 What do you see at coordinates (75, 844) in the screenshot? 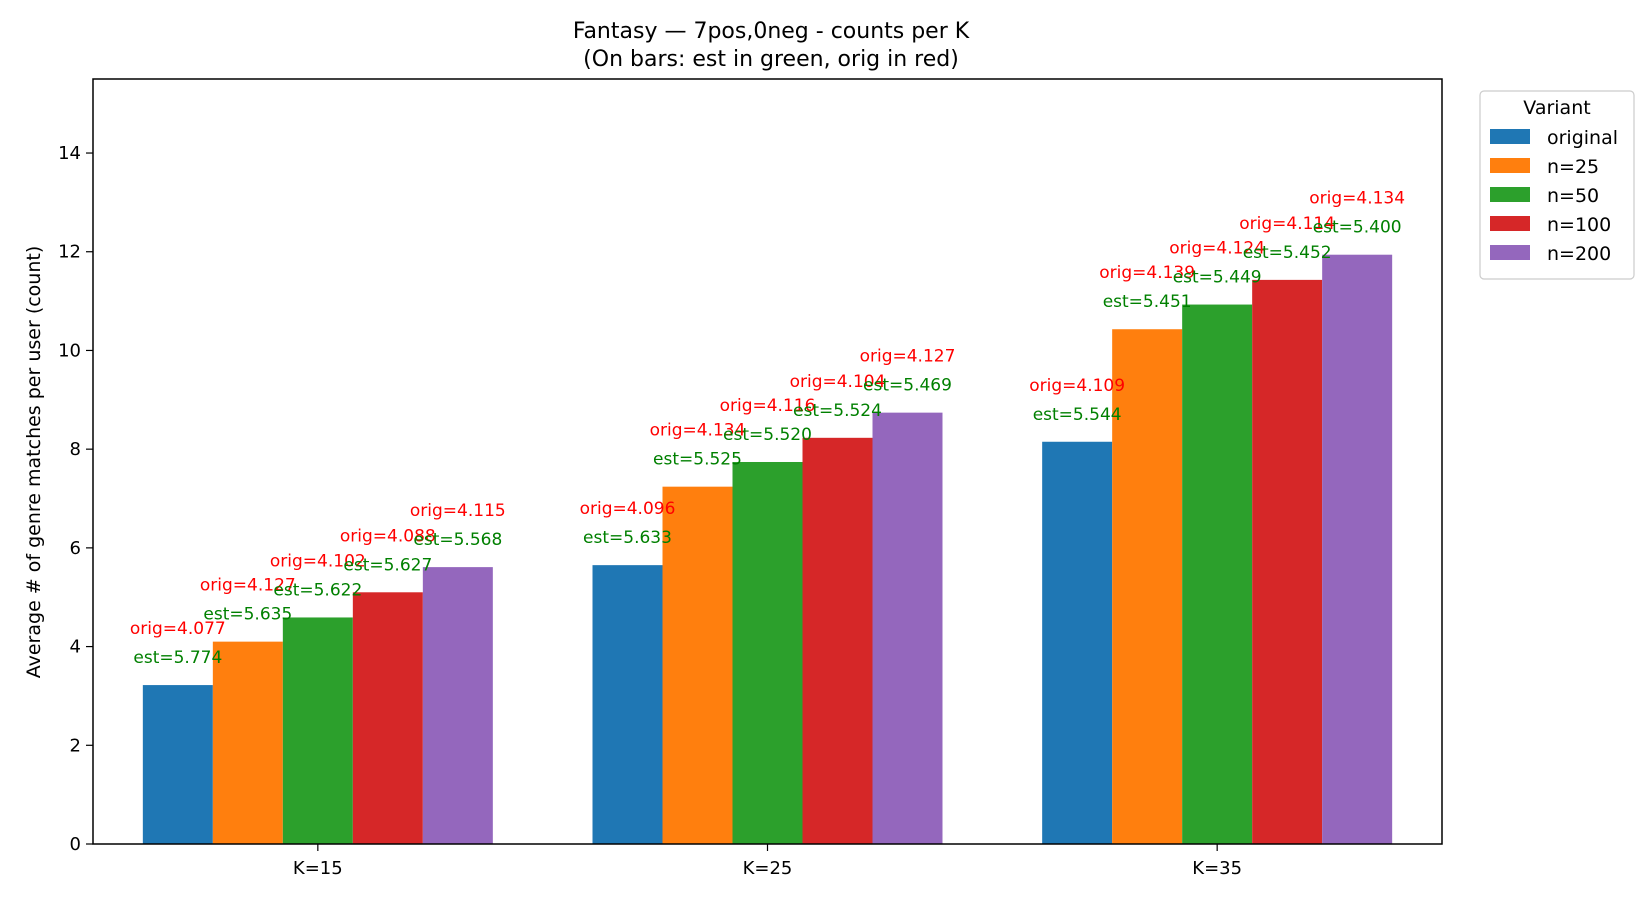
I see `y-tick-label: 0` at bounding box center [75, 844].